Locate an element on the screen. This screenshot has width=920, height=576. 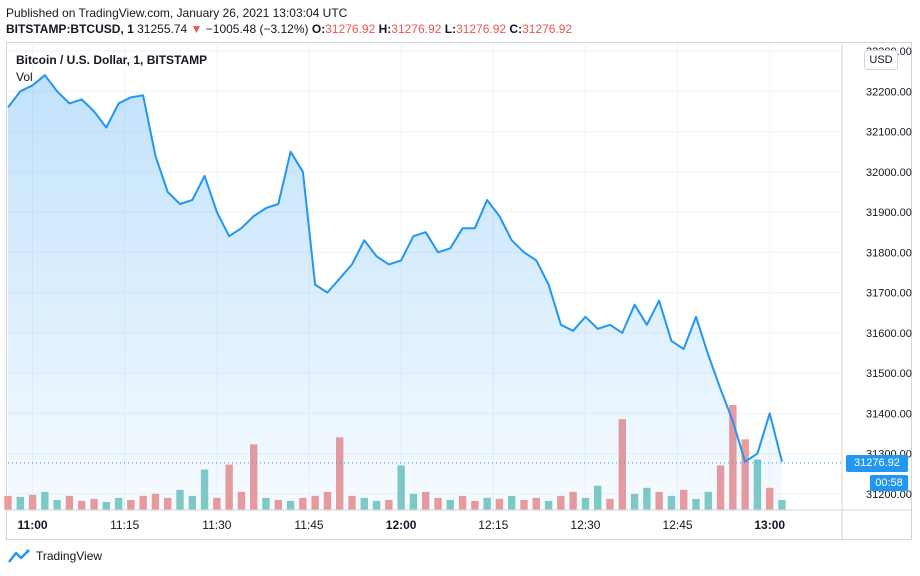
currency-button: USD is located at coordinates (881, 60).